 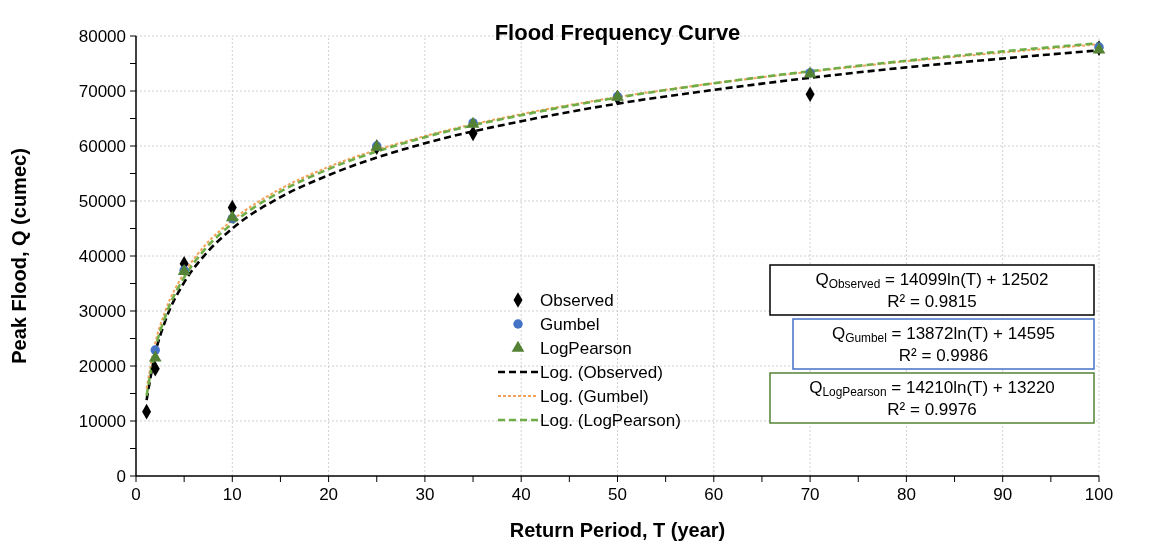 I want to click on annotation: Q$_{LogPearson}$ = 14210ln(T) + 13220, so click(x=932, y=388).